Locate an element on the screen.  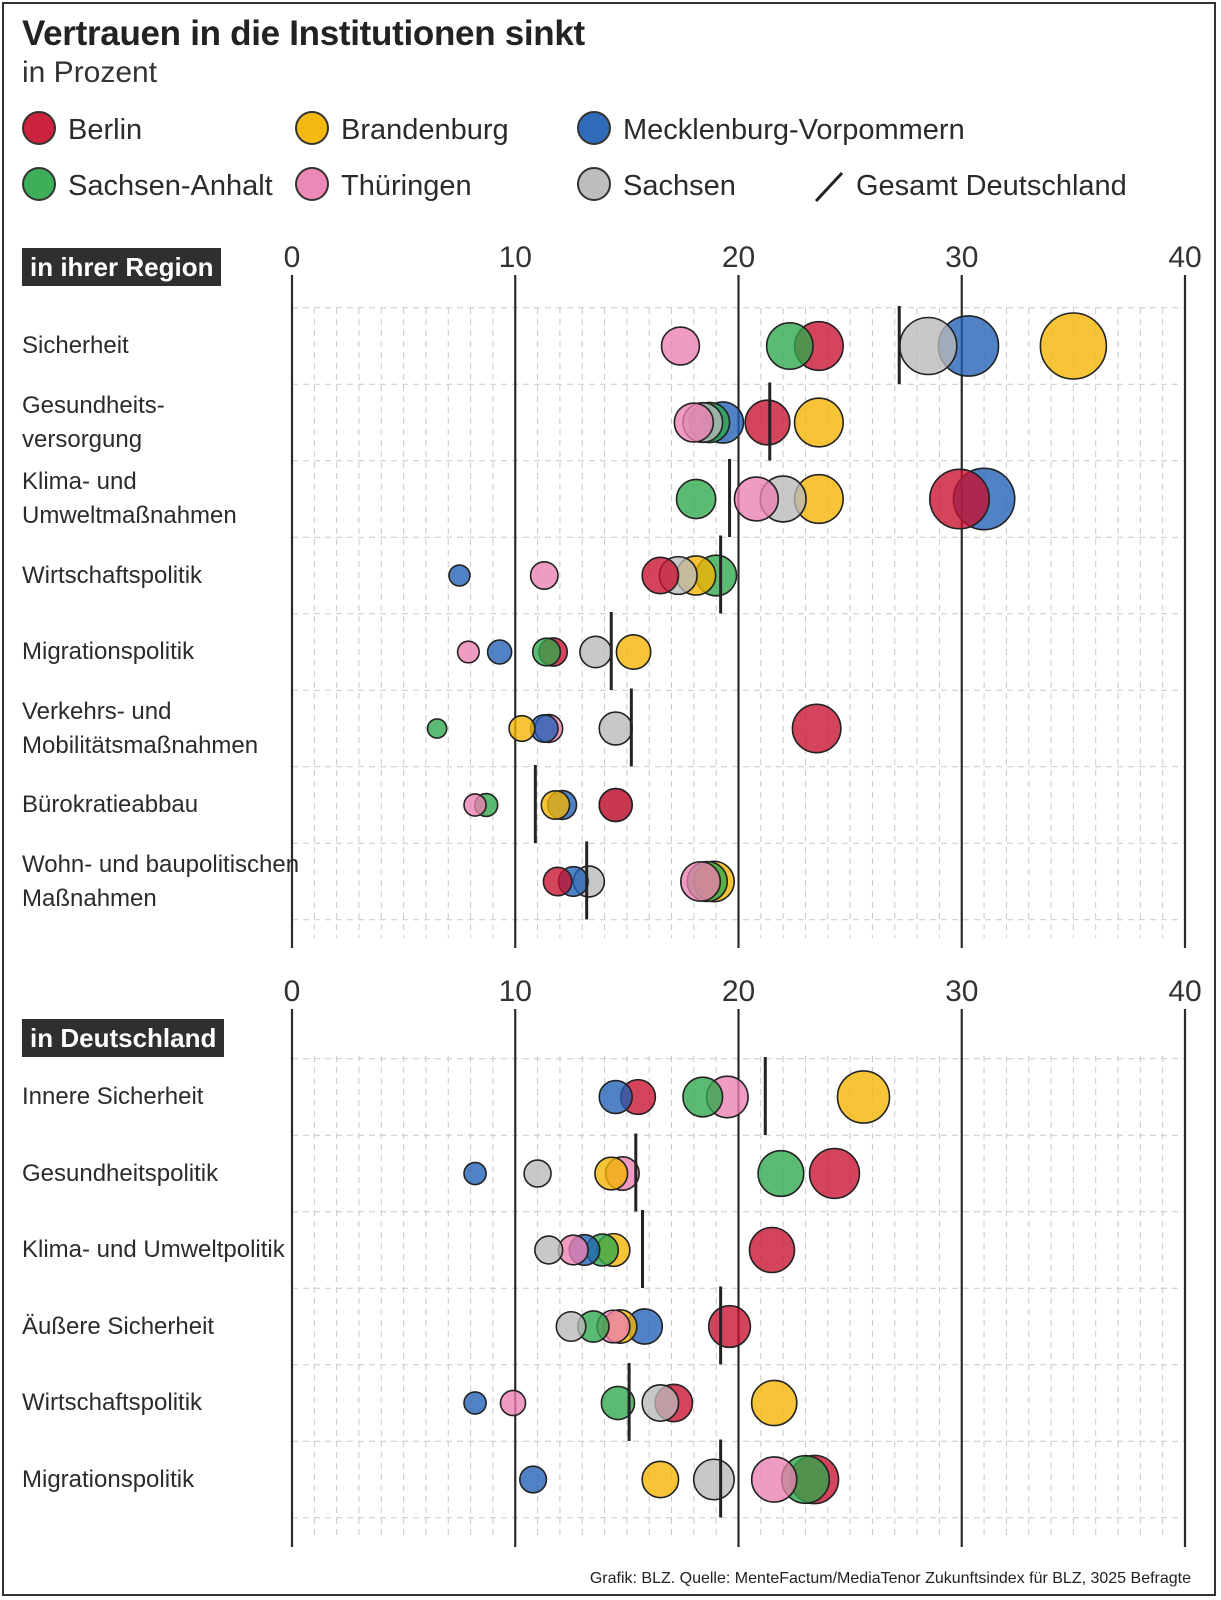
category-label-line: Klima- und Umweltpolitik is located at coordinates (153, 1249).